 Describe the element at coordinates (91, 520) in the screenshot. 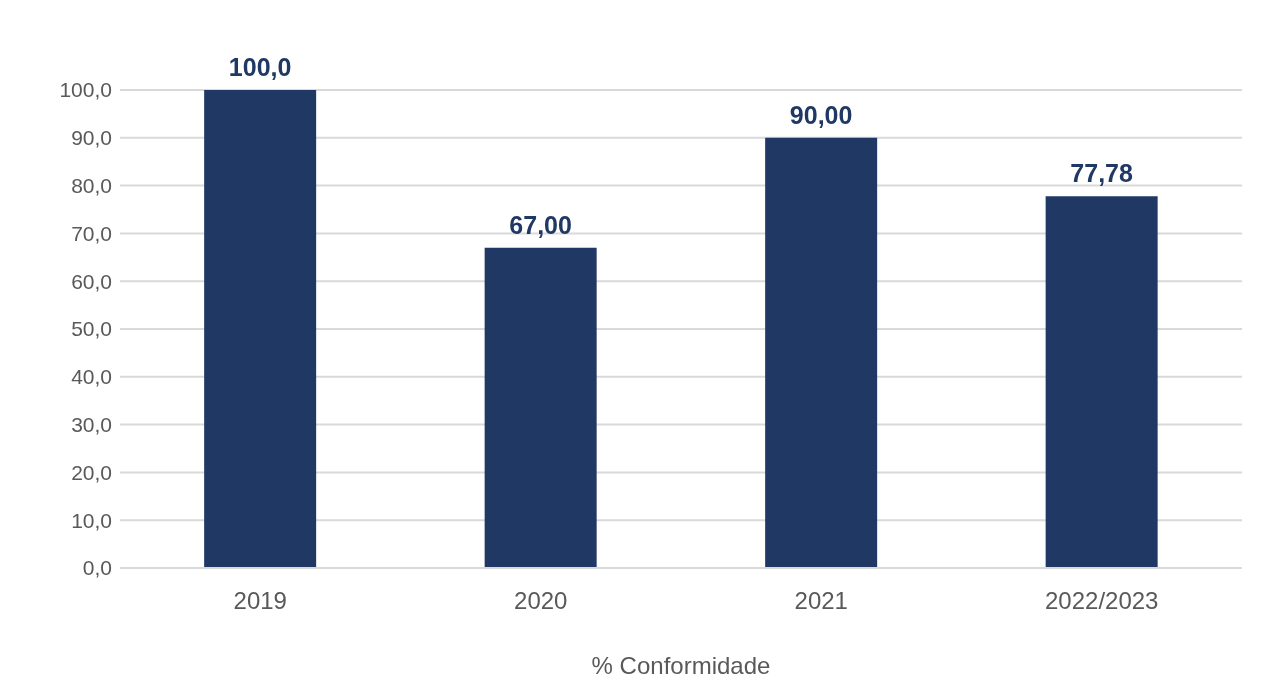

I see `y-tick-label: 10,0` at that location.